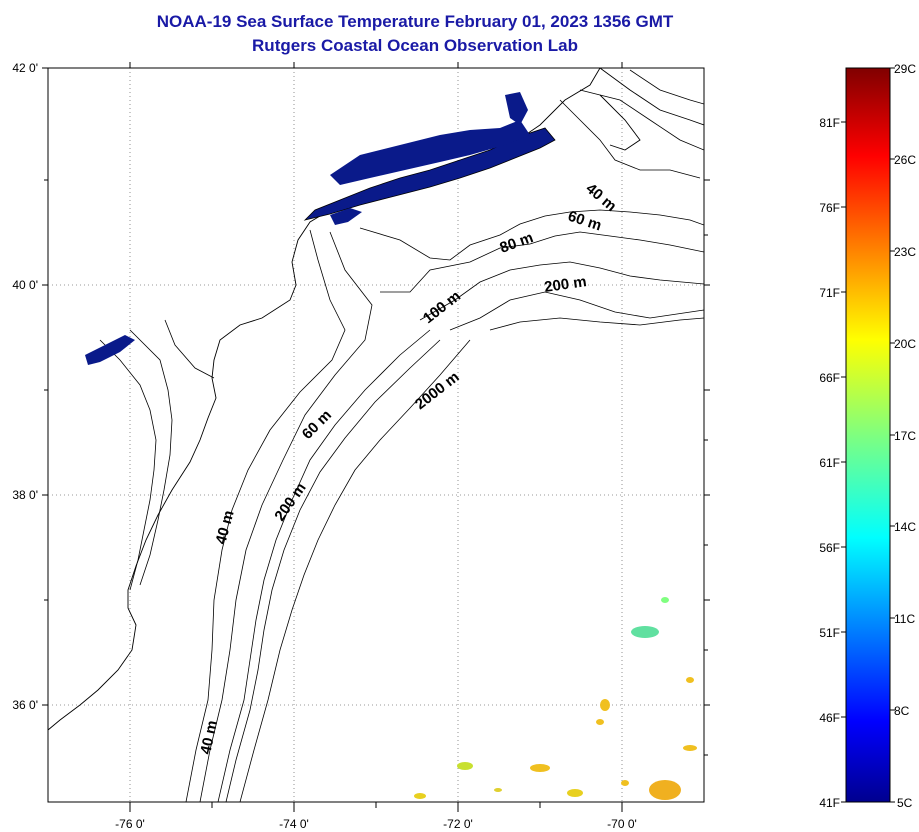  I want to click on colorbar-celsius-label: 14C, so click(905, 527).